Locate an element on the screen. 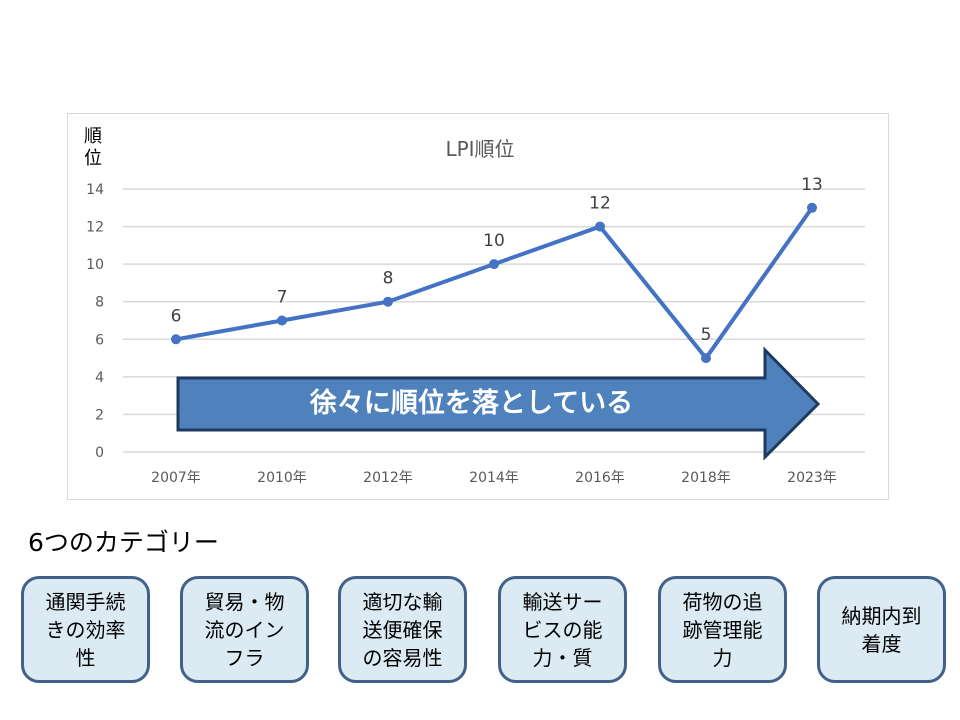 Image resolution: width=960 pixels, height=720 pixels. x-axis-ticks: 2007年 2010年 2012年 2014年 2016年 2018年 2023年 is located at coordinates (494, 478).